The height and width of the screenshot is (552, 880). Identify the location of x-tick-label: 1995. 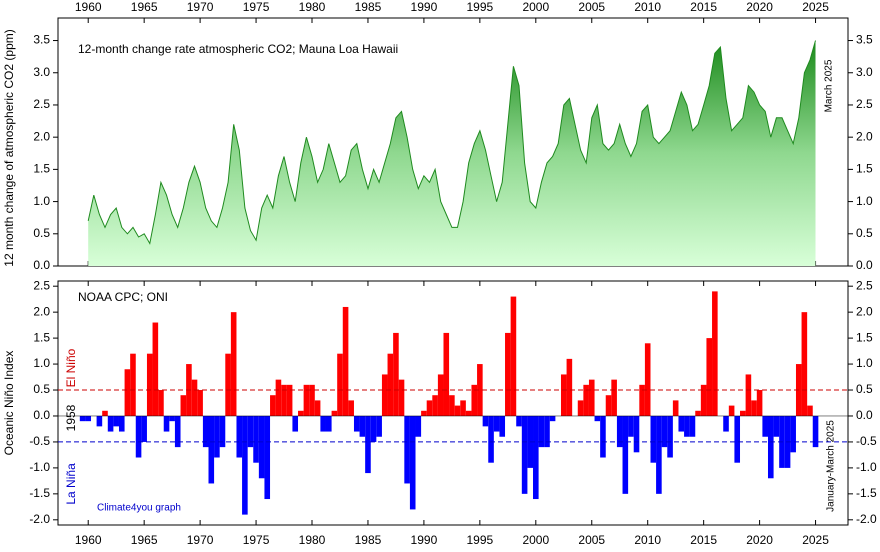
(480, 7).